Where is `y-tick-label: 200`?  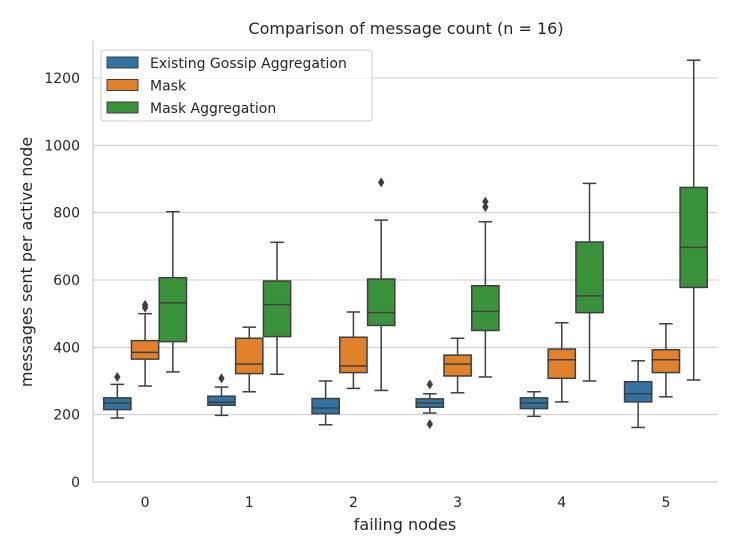
y-tick-label: 200 is located at coordinates (66, 416).